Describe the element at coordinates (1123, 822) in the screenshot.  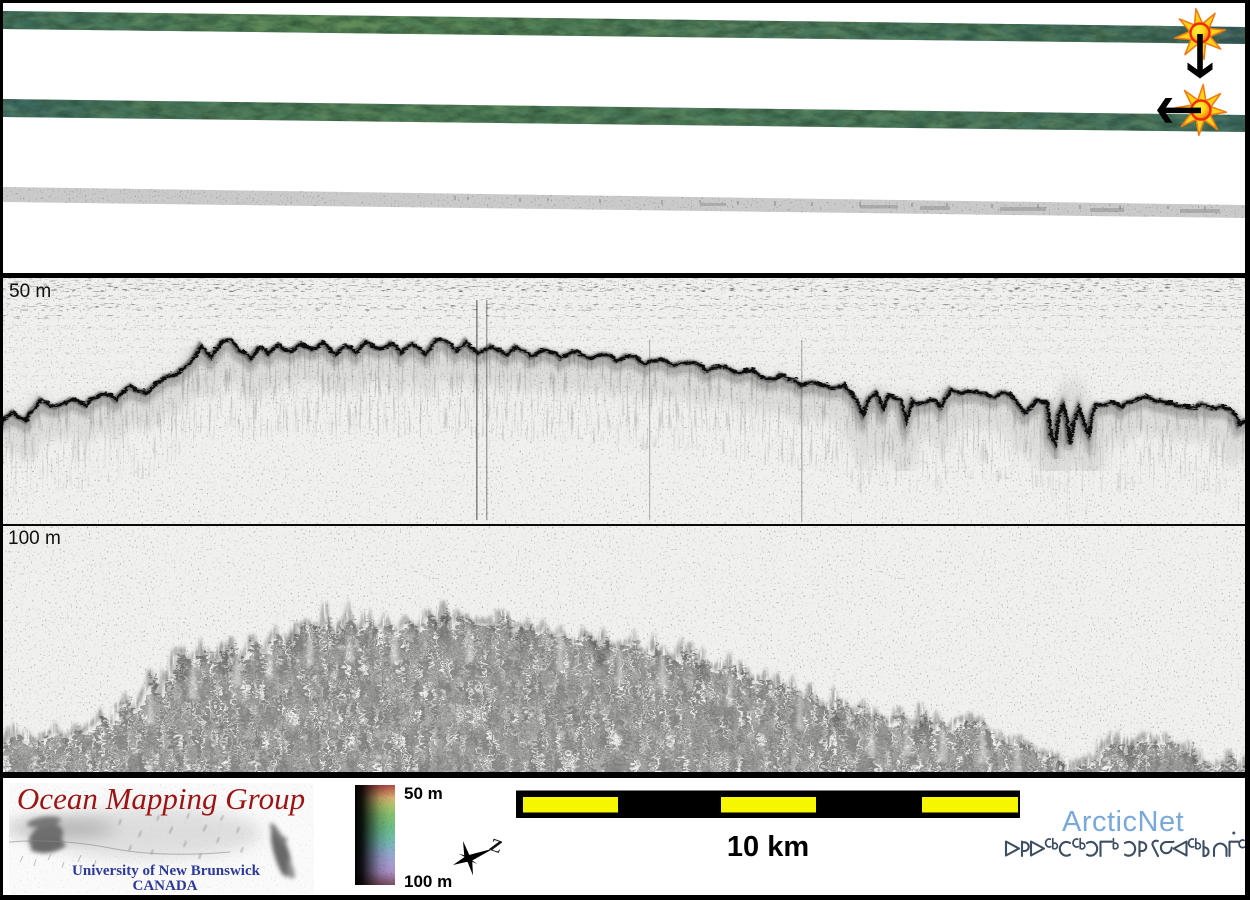
I see `svg-text: ArcticNet` at that location.